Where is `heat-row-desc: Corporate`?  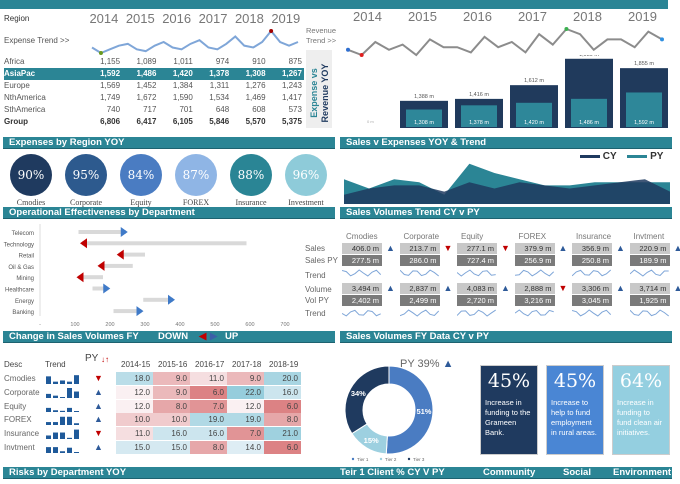 heat-row-desc: Corporate is located at coordinates (22, 392).